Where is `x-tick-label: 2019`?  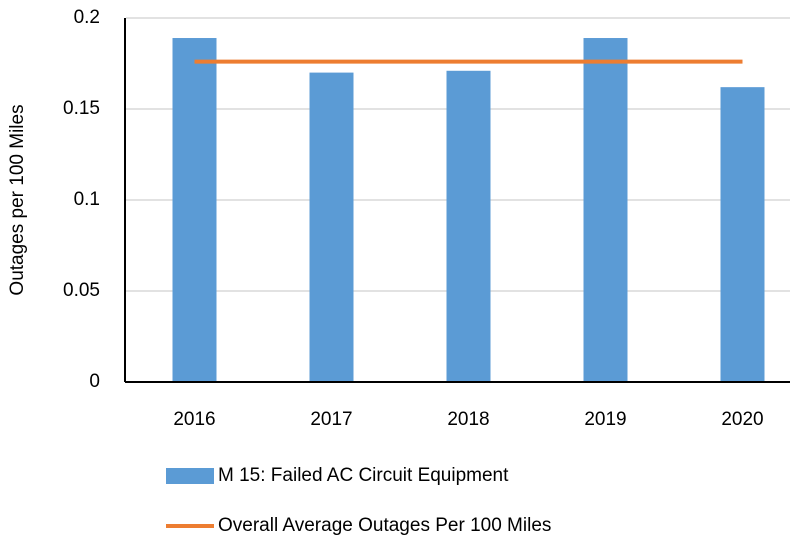 x-tick-label: 2019 is located at coordinates (605, 419).